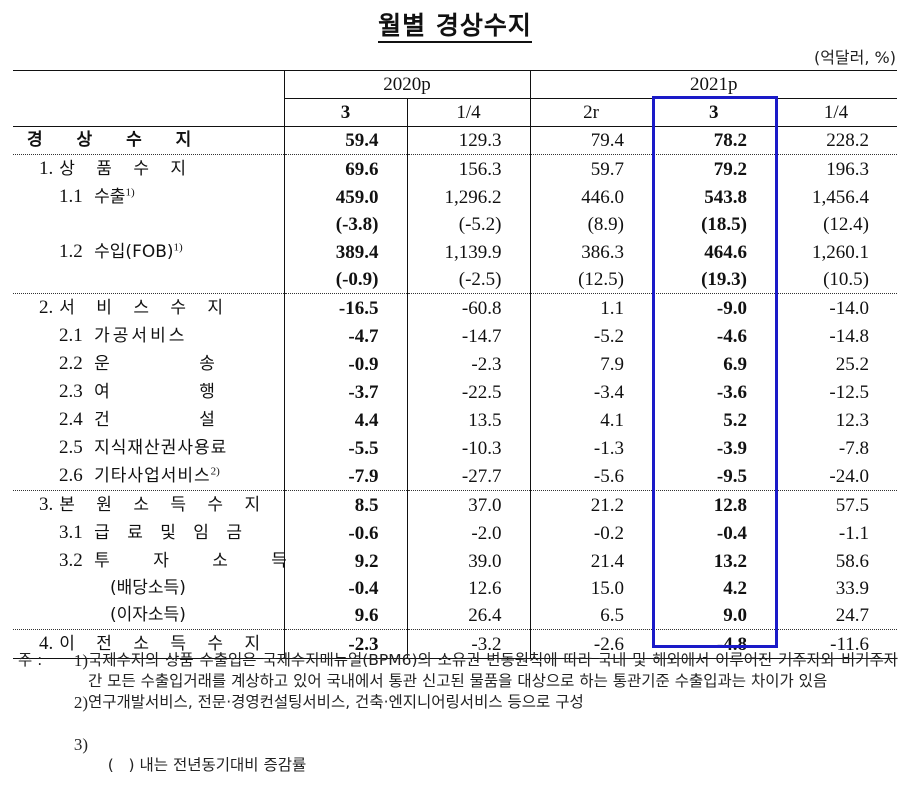  Describe the element at coordinates (152, 476) in the screenshot. I see `row-label-text: 기타사업서비스` at that location.